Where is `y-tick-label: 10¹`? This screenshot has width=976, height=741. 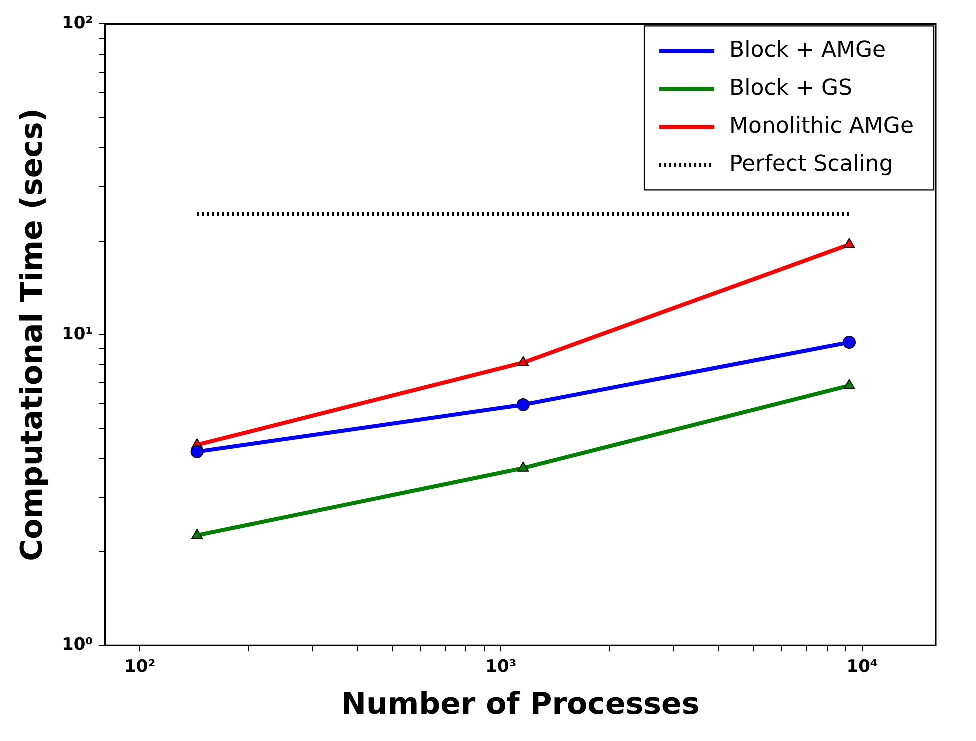 y-tick-label: 10¹ is located at coordinates (78, 334).